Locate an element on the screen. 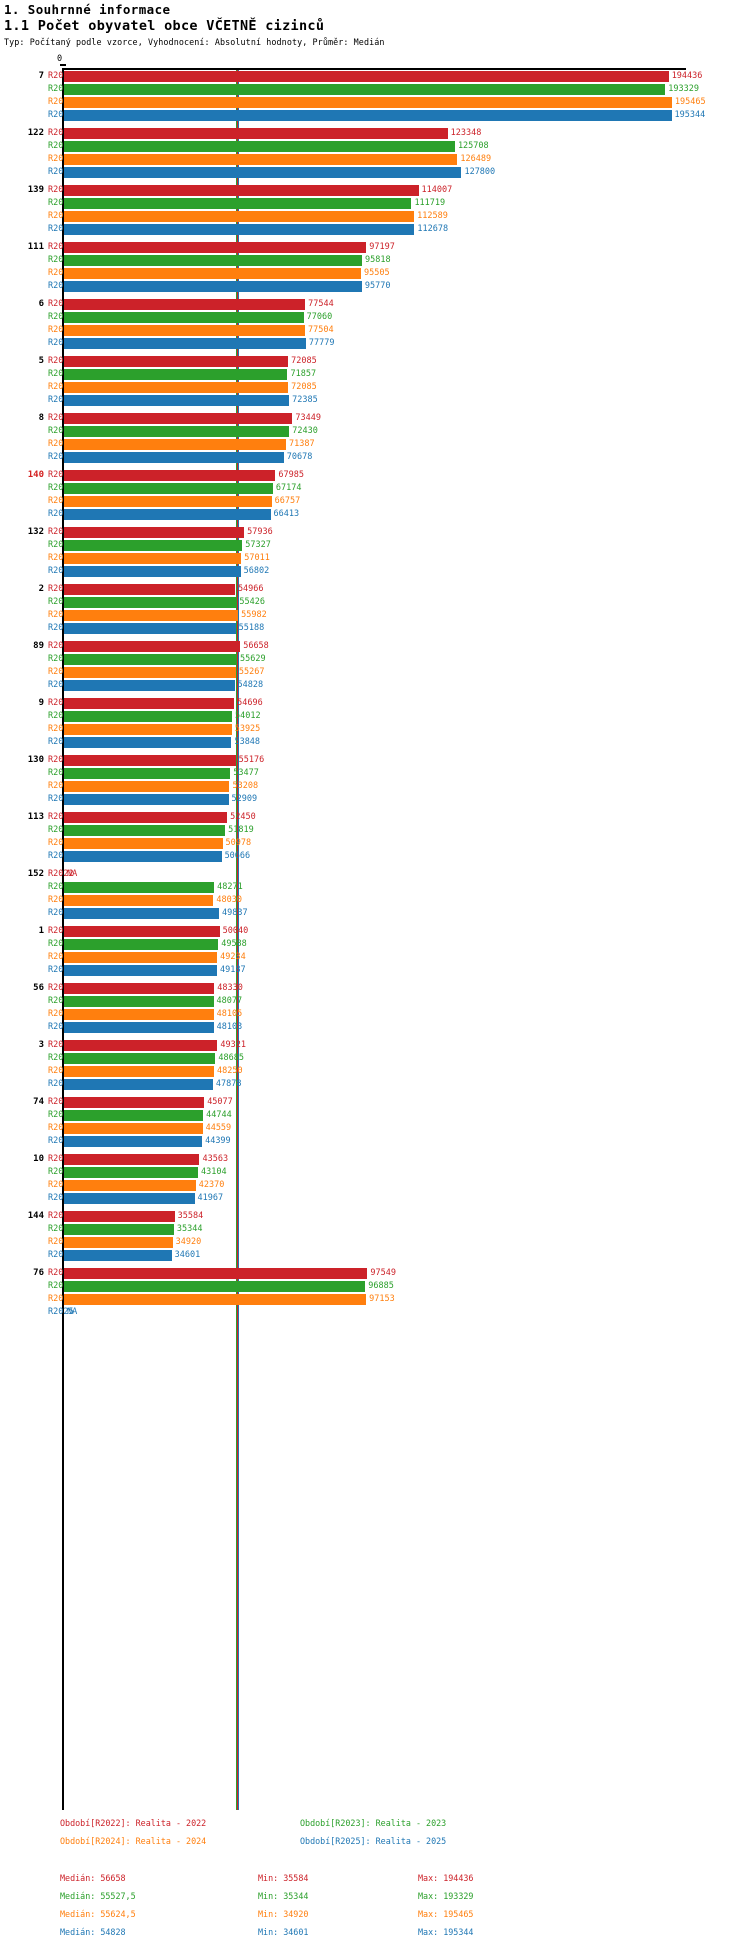  chart-row: R2024 97153 is located at coordinates (375, 1299).